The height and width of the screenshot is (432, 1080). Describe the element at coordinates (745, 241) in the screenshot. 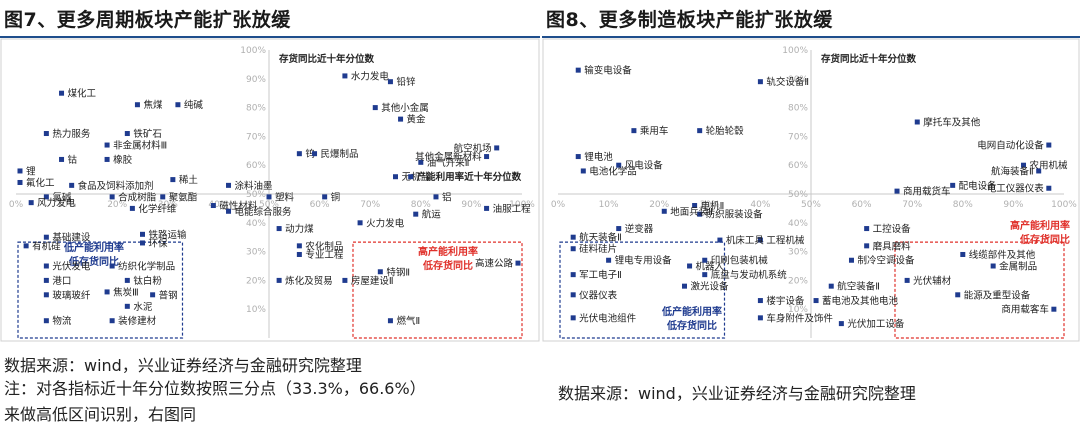

I see `point-label: 机床工具` at that location.